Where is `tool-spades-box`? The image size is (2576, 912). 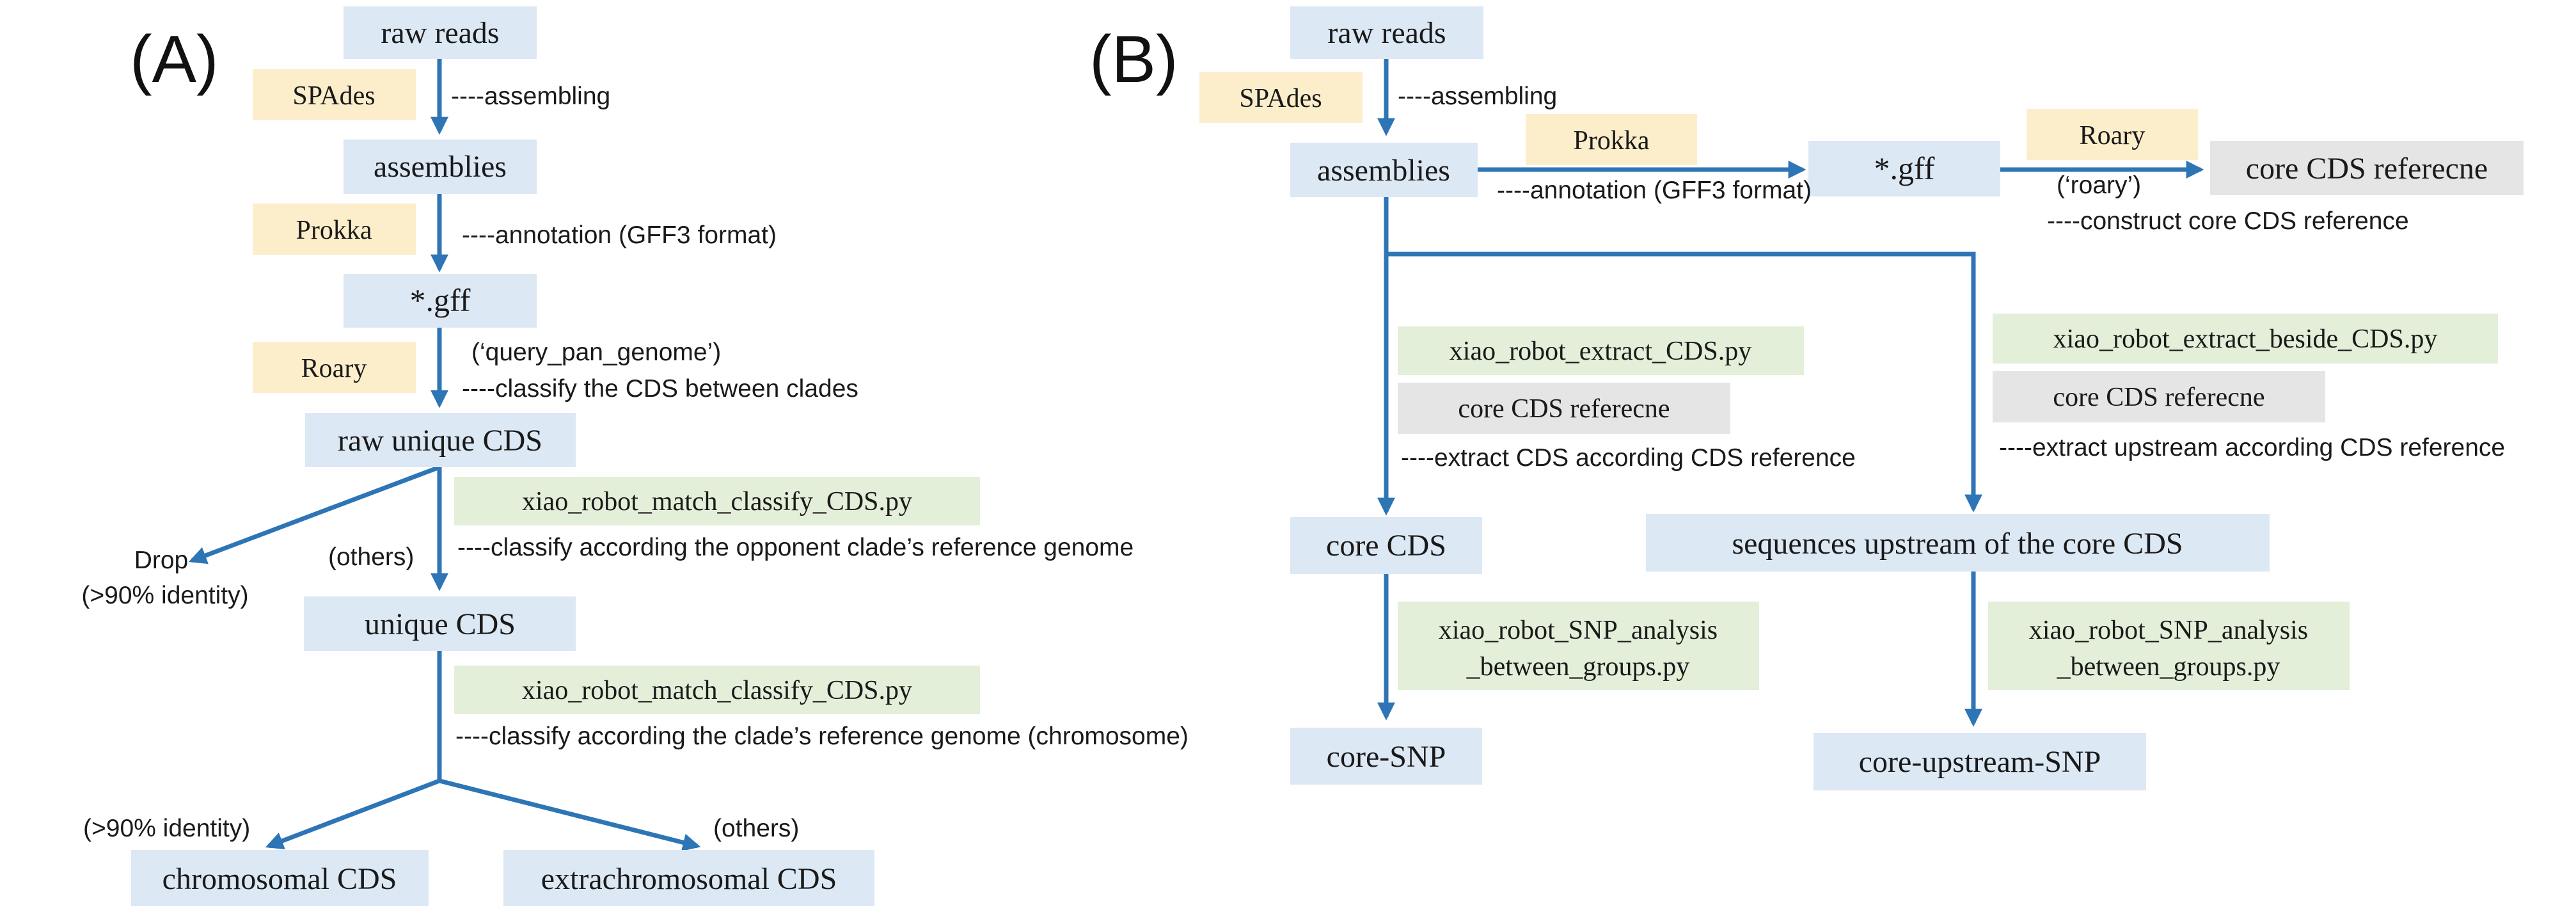 tool-spades-box is located at coordinates (334, 94).